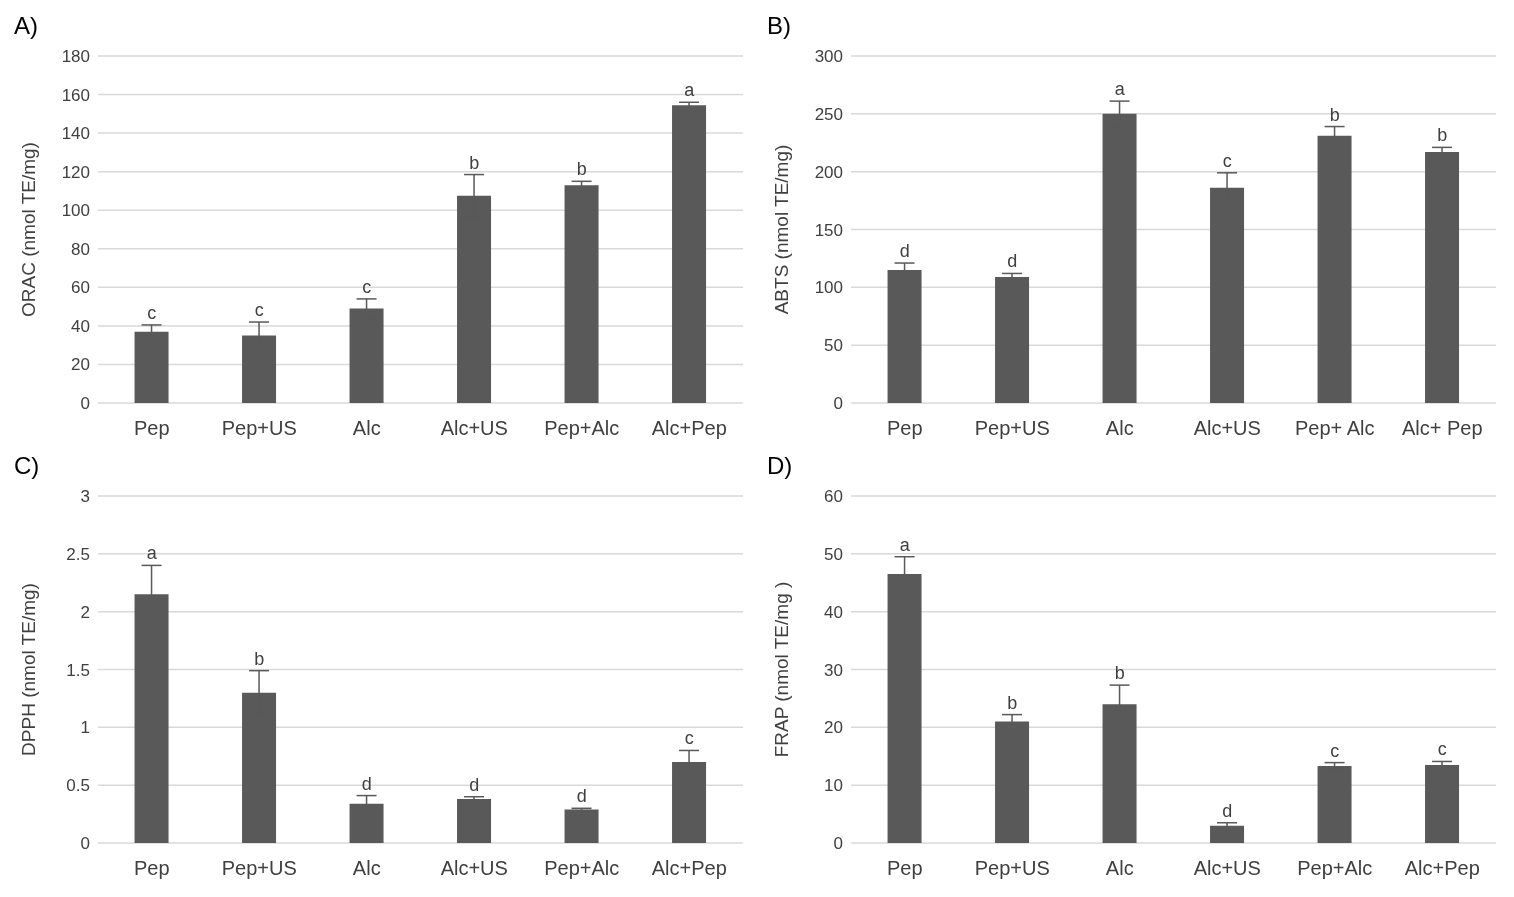  What do you see at coordinates (78, 670) in the screenshot?
I see `y-tick-label: 1.5` at bounding box center [78, 670].